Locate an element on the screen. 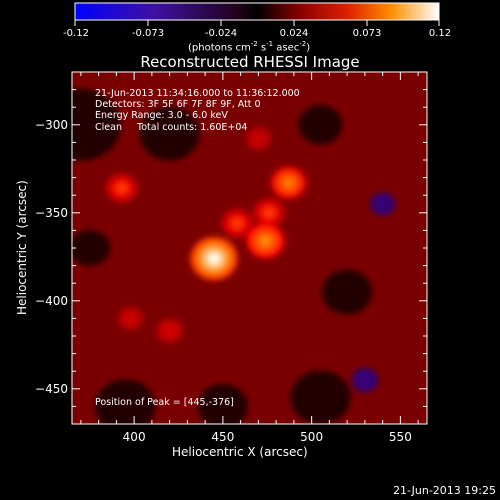 Image resolution: width=500 pixels, height=500 pixels. y-tick-label: −300 is located at coordinates (51, 124).